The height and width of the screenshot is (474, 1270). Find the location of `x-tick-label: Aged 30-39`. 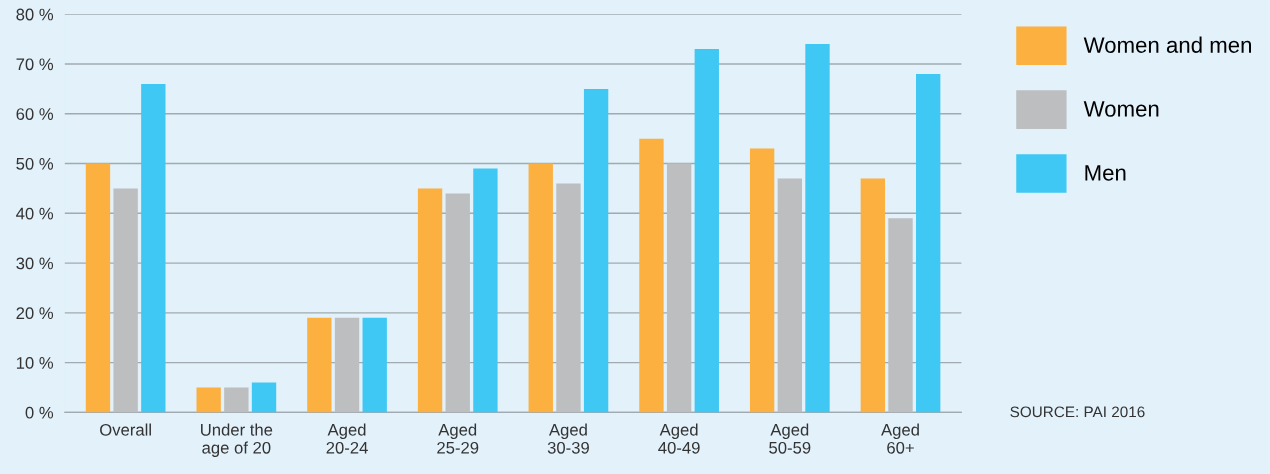

x-tick-label: Aged 30-39 is located at coordinates (568, 438).